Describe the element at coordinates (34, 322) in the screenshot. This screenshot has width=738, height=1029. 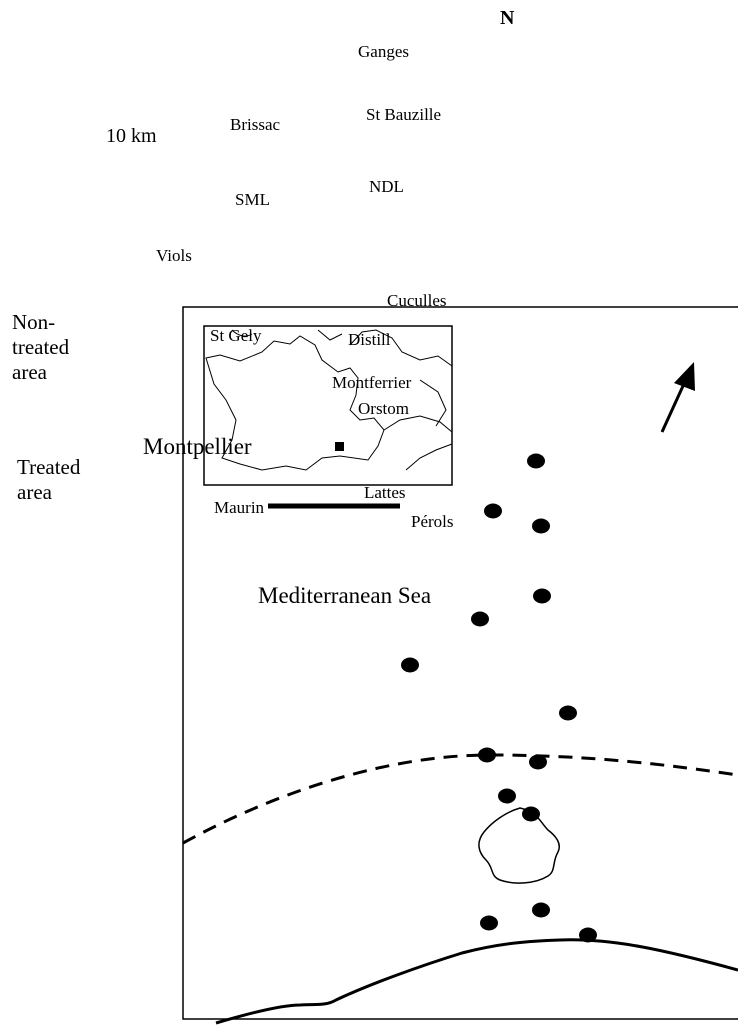
I see `legend-non-treated-line-1: Non-` at that location.